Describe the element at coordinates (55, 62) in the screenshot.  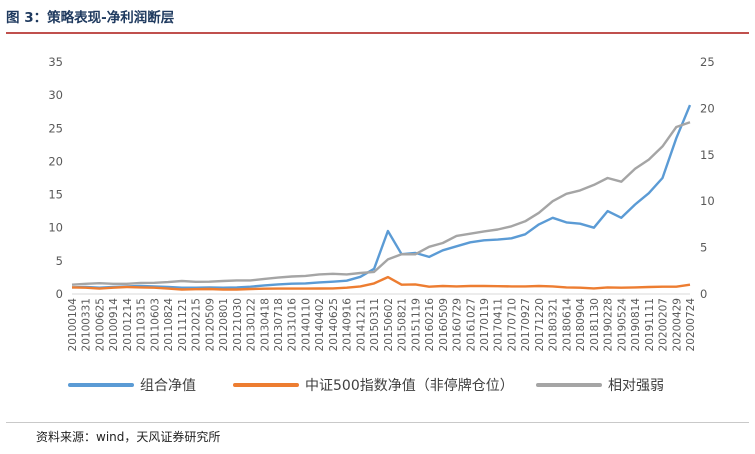
I see `y-left-tick-label: 35` at that location.